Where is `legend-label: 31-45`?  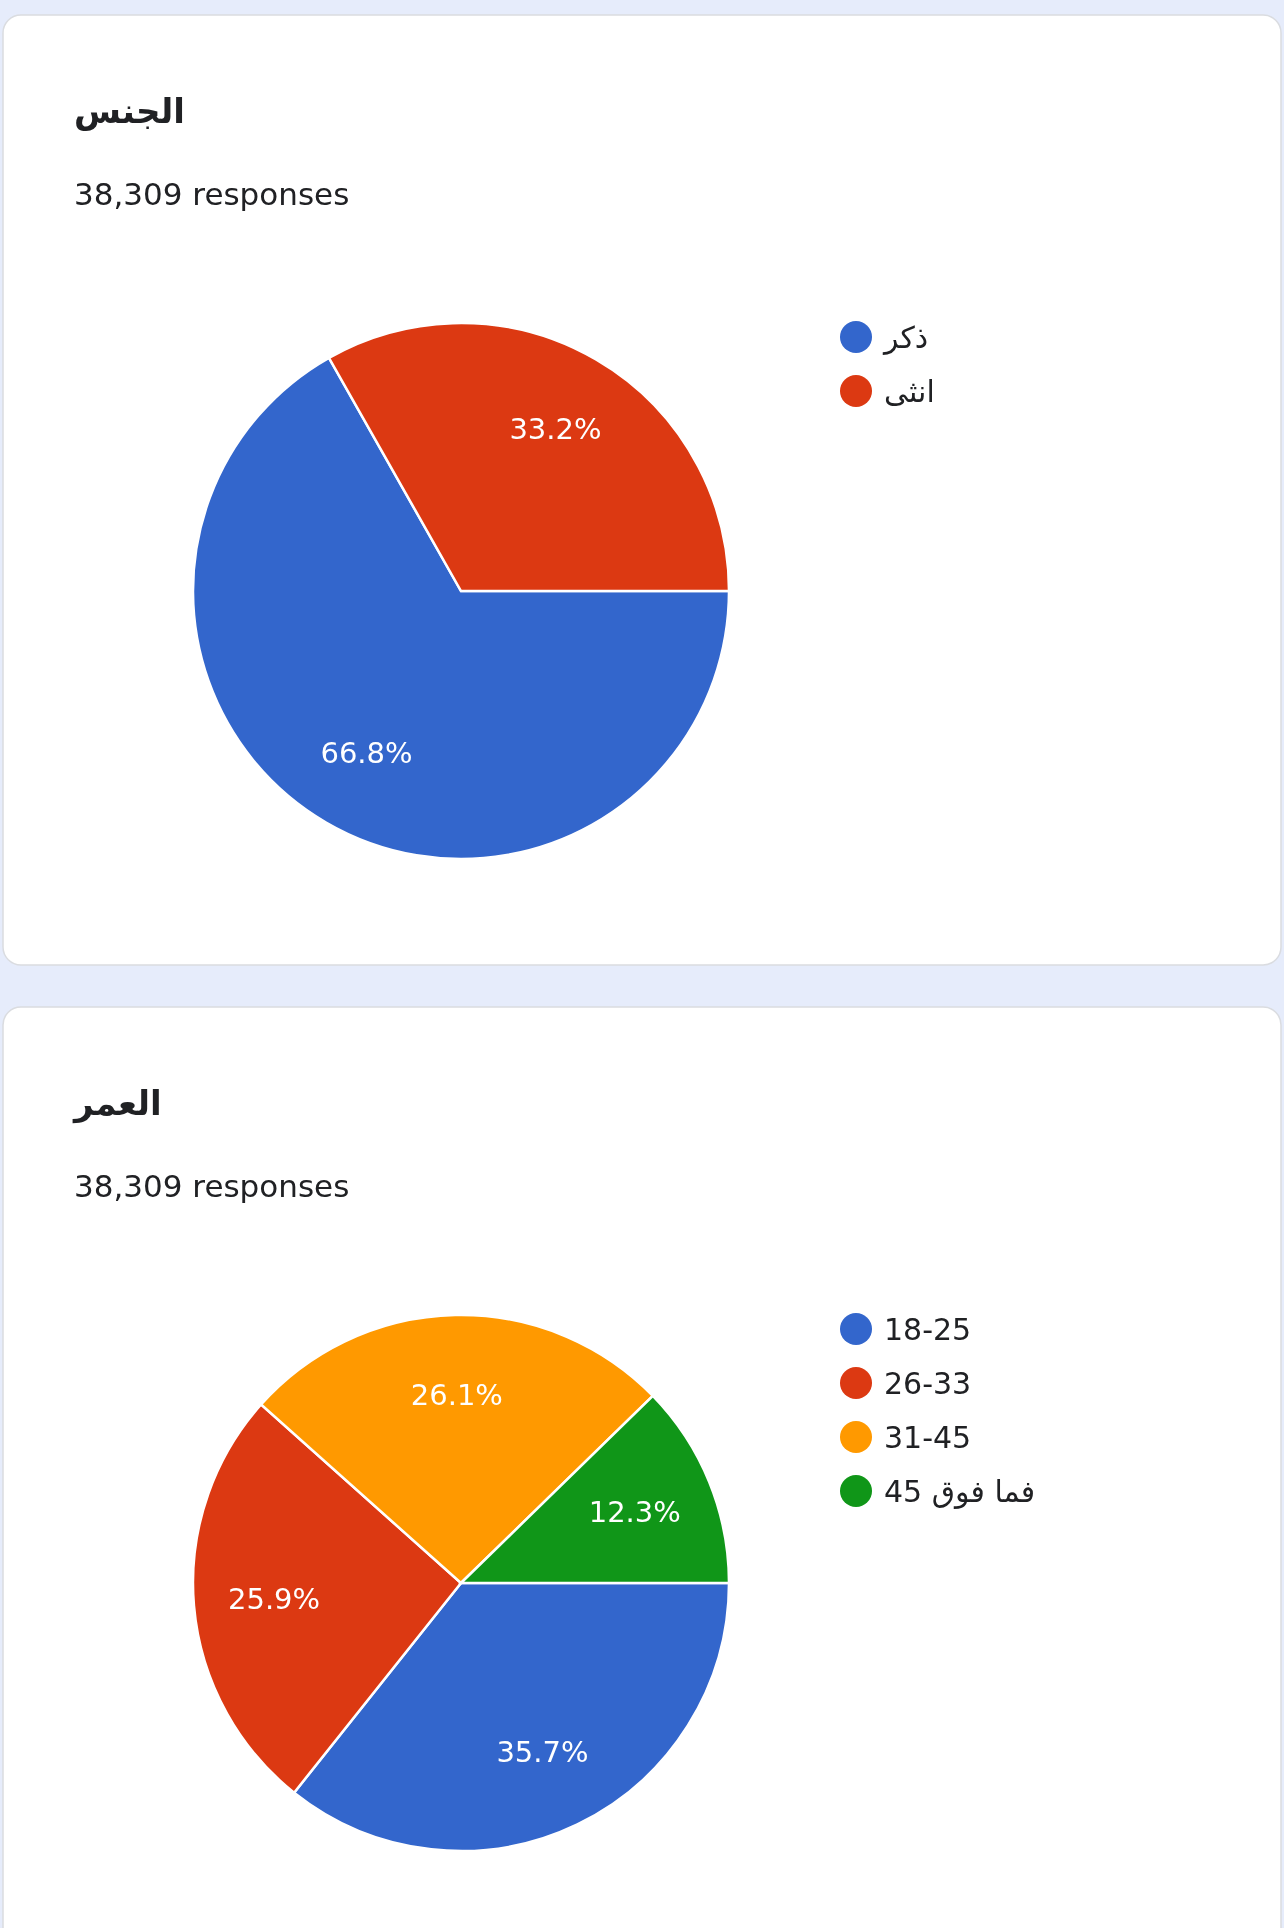
legend-label: 31-45 is located at coordinates (928, 1437).